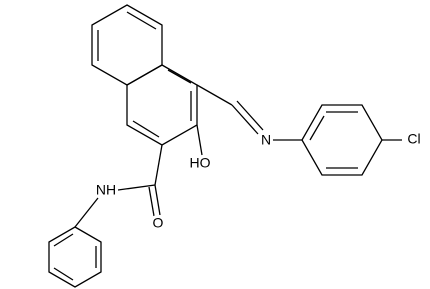 The image size is (430, 289). Describe the element at coordinates (106, 190) in the screenshot. I see `atom-label: NH` at that location.